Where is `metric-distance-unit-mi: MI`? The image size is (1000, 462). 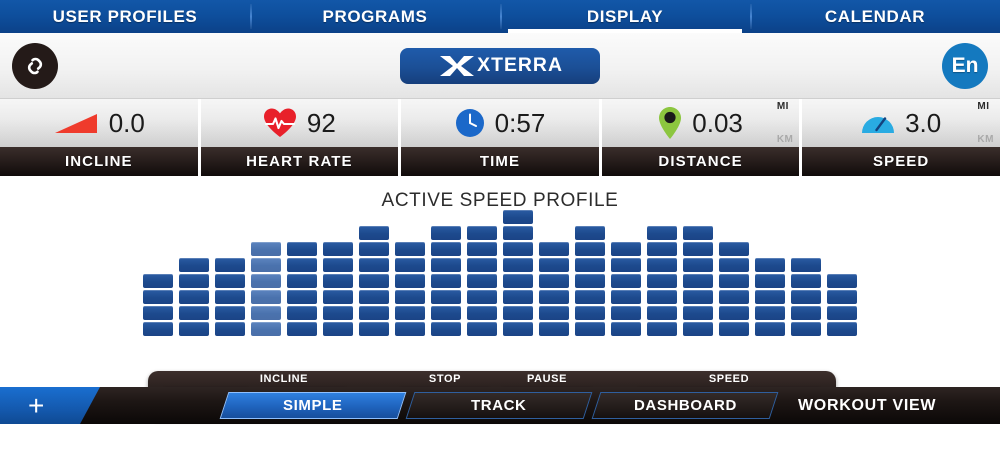 metric-distance-unit-mi: MI is located at coordinates (782, 106).